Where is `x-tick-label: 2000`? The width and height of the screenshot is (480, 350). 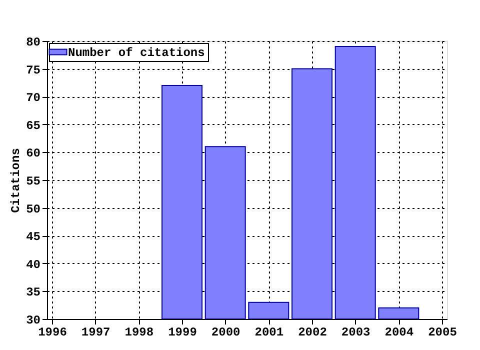 x-tick-label: 2000 is located at coordinates (225, 333).